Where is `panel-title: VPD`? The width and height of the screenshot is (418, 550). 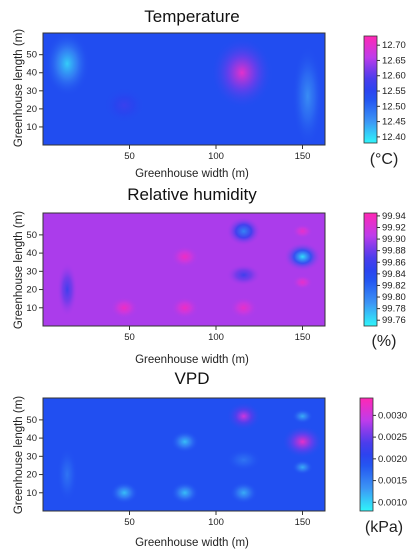
panel-title: VPD is located at coordinates (192, 378).